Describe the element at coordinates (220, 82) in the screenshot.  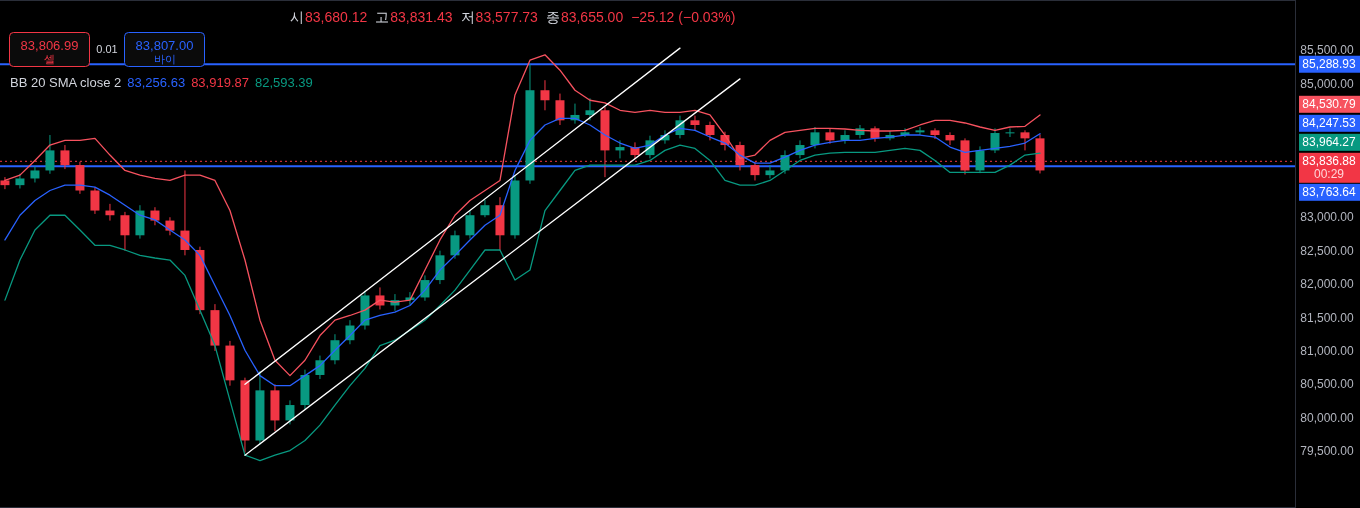
I see `annotation: 83,919.87` at that location.